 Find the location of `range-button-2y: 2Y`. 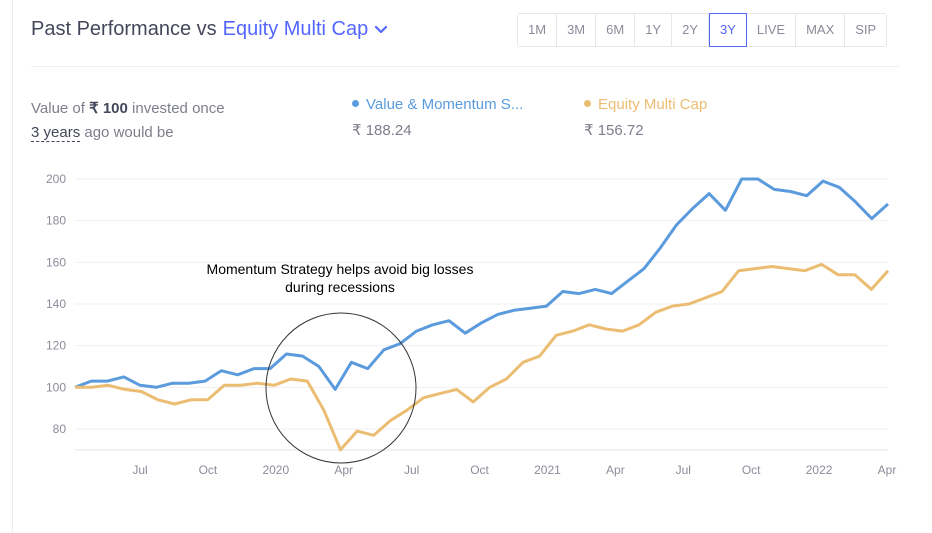

range-button-2y: 2Y is located at coordinates (690, 30).